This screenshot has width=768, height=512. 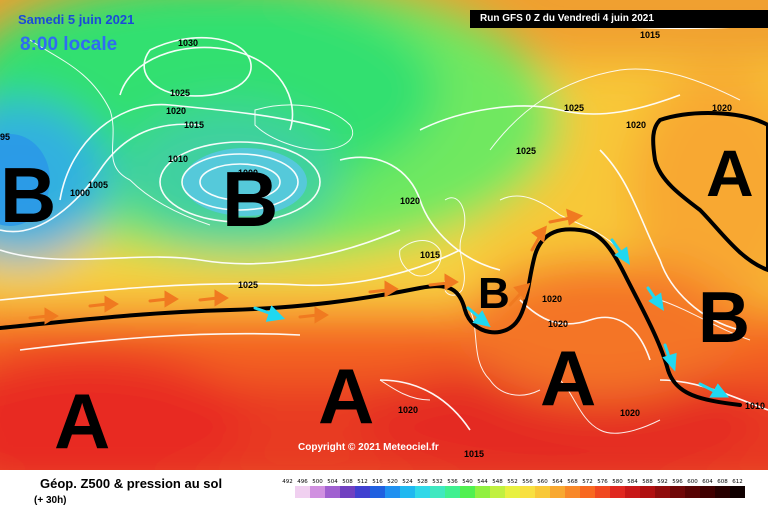 What do you see at coordinates (98, 185) in the screenshot?
I see `isobar-label: 1005` at bounding box center [98, 185].